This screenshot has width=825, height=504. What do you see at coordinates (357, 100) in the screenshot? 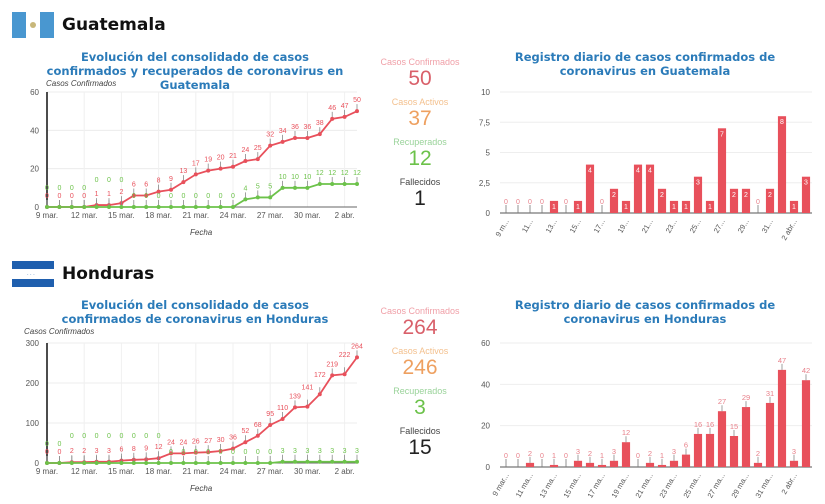
I see `data-label: 50` at bounding box center [357, 100].